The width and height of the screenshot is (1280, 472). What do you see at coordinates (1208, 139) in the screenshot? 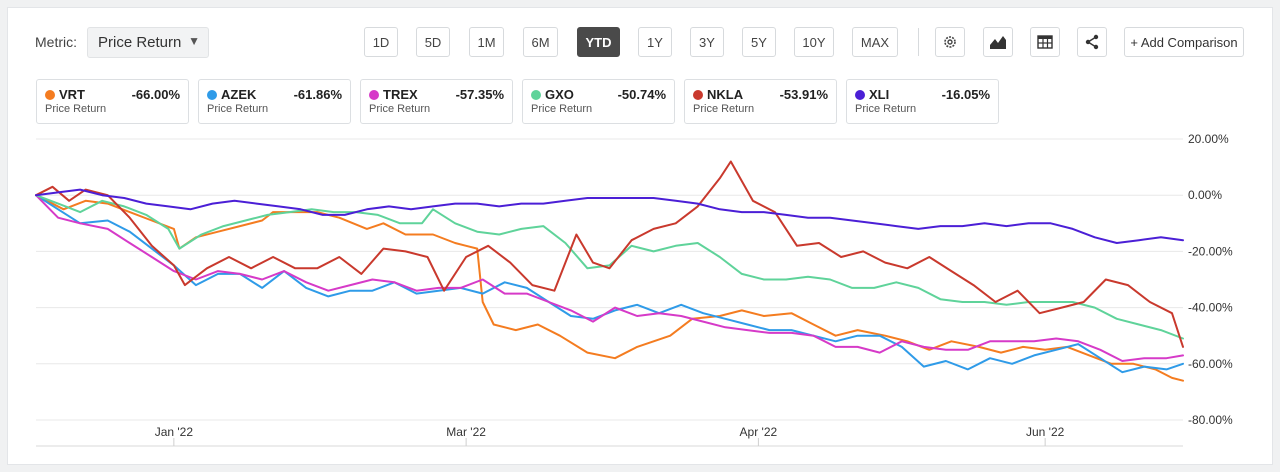
I see `y-tick-label: 20.00%` at bounding box center [1208, 139].